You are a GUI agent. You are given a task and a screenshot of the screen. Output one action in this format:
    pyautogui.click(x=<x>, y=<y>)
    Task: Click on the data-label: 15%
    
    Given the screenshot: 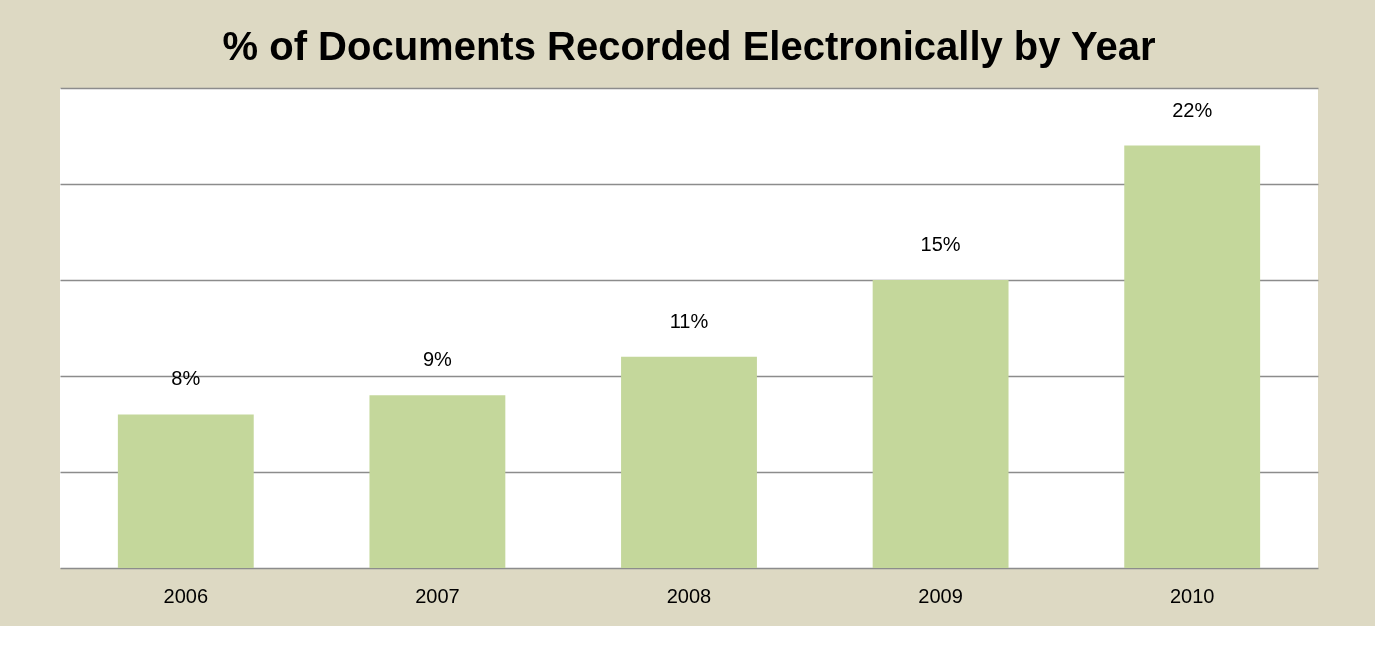 What is the action you would take?
    pyautogui.click(x=940, y=244)
    